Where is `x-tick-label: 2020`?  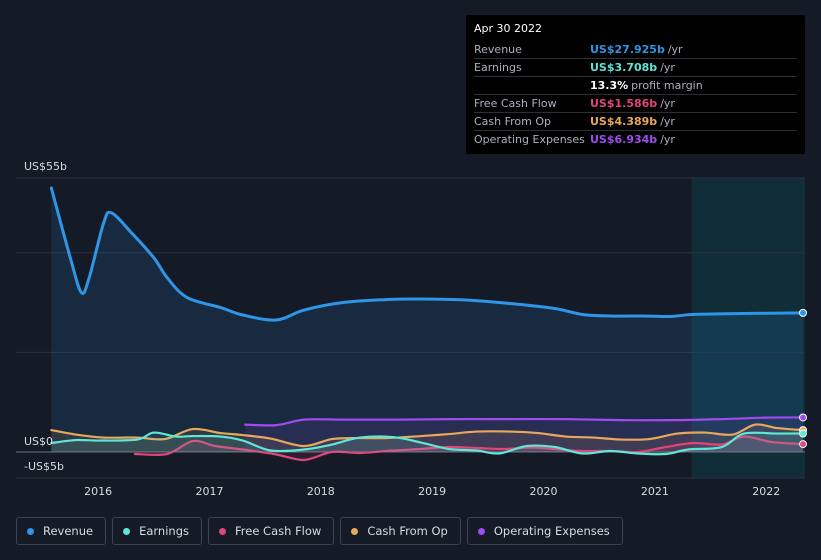
x-tick-label: 2020 is located at coordinates (544, 491).